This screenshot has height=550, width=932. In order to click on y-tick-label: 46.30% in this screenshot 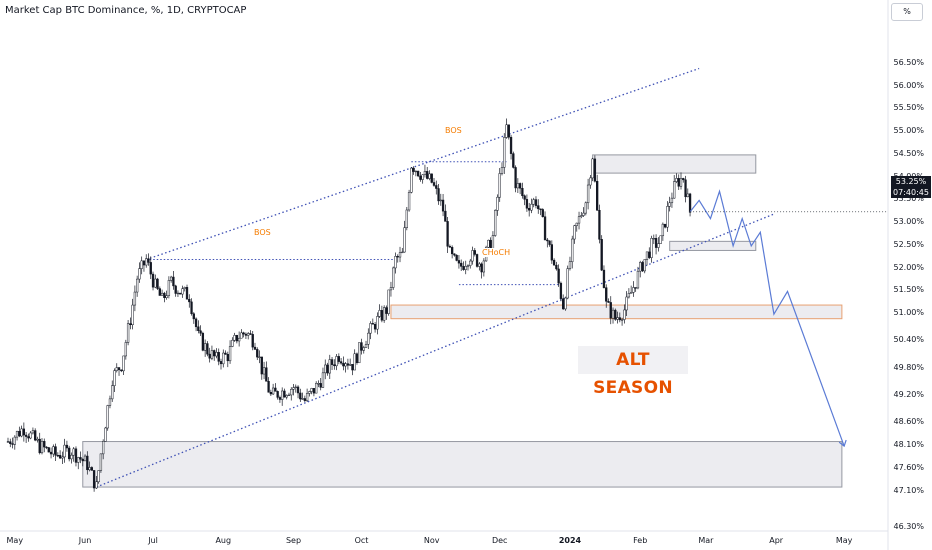, I will do `click(908, 526)`.